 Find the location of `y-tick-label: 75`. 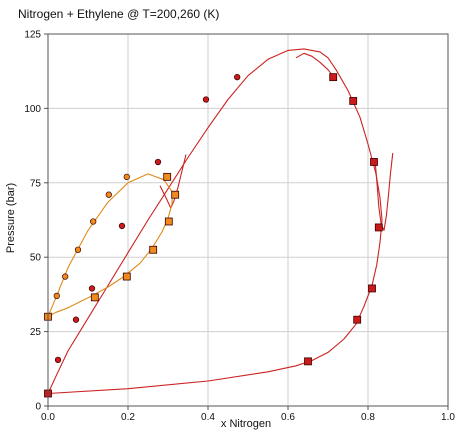

y-tick-label: 75 is located at coordinates (36, 183).